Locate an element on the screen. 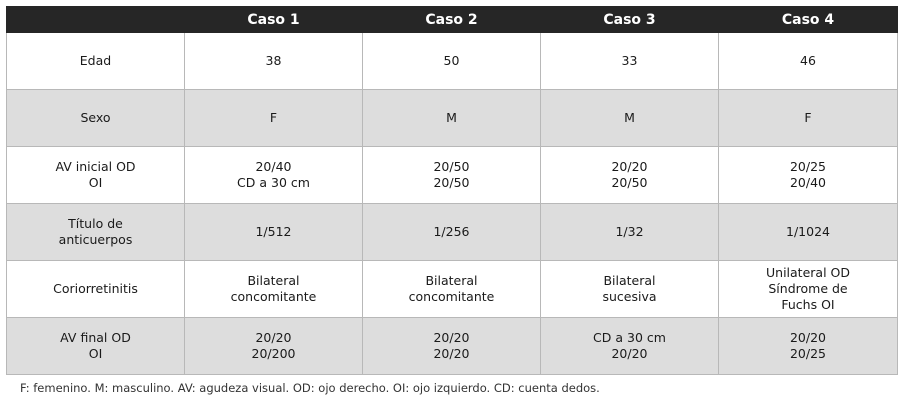 This screenshot has width=903, height=407. cell-caso-4: 20/25 20/40 is located at coordinates (808, 175).